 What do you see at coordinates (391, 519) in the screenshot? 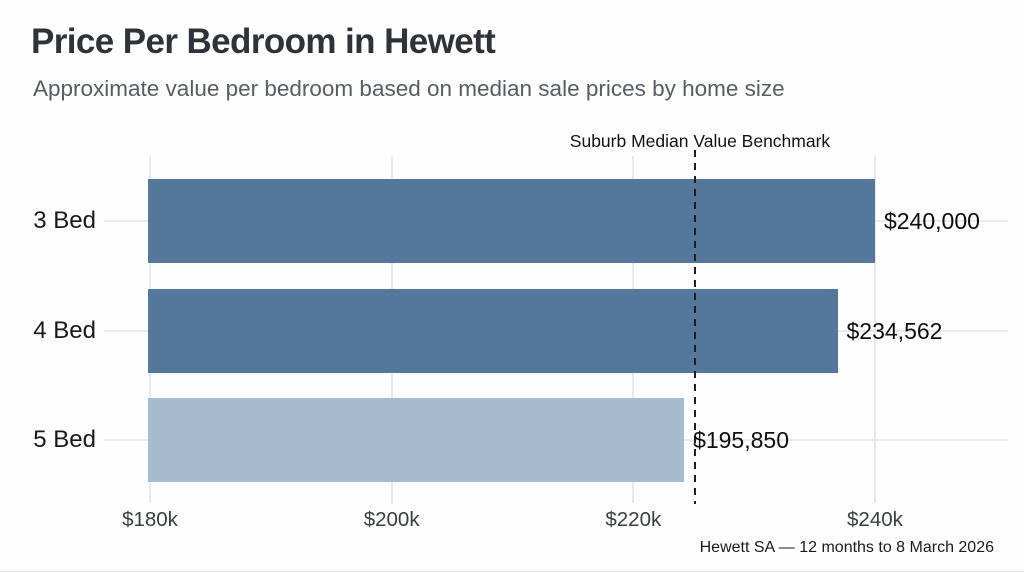
I see `x-axis-tick-label: $200k` at bounding box center [391, 519].